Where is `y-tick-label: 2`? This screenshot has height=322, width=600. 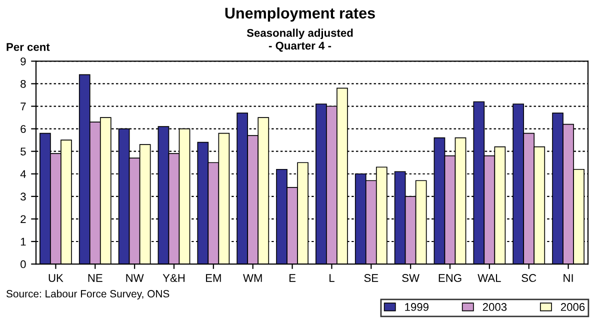 y-tick-label: 2 is located at coordinates (23, 219).